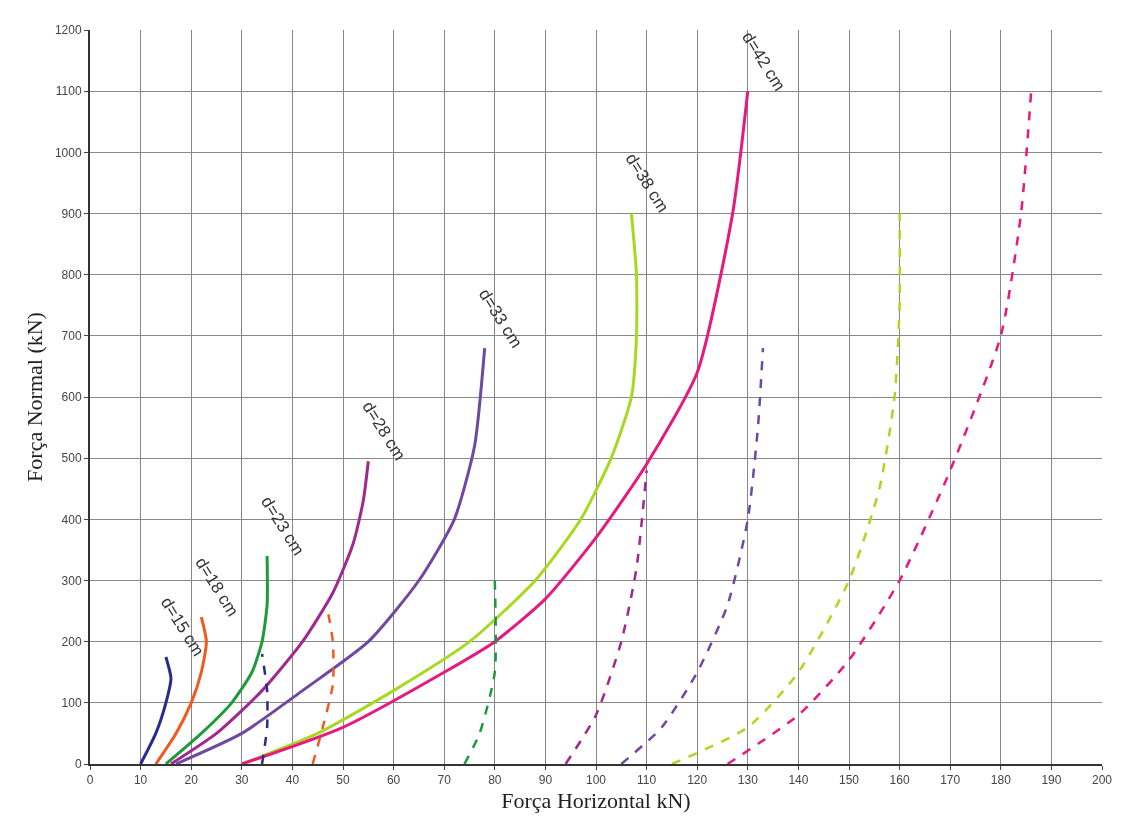 The image size is (1132, 839). I want to click on x-tick-label: 10, so click(140, 780).